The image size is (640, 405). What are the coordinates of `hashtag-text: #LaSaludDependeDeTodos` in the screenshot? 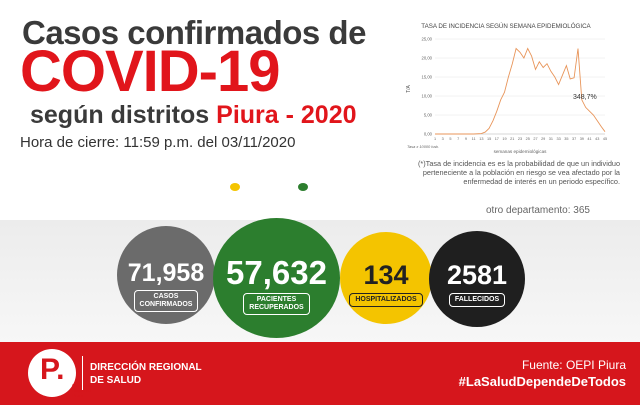 It's located at (542, 381).